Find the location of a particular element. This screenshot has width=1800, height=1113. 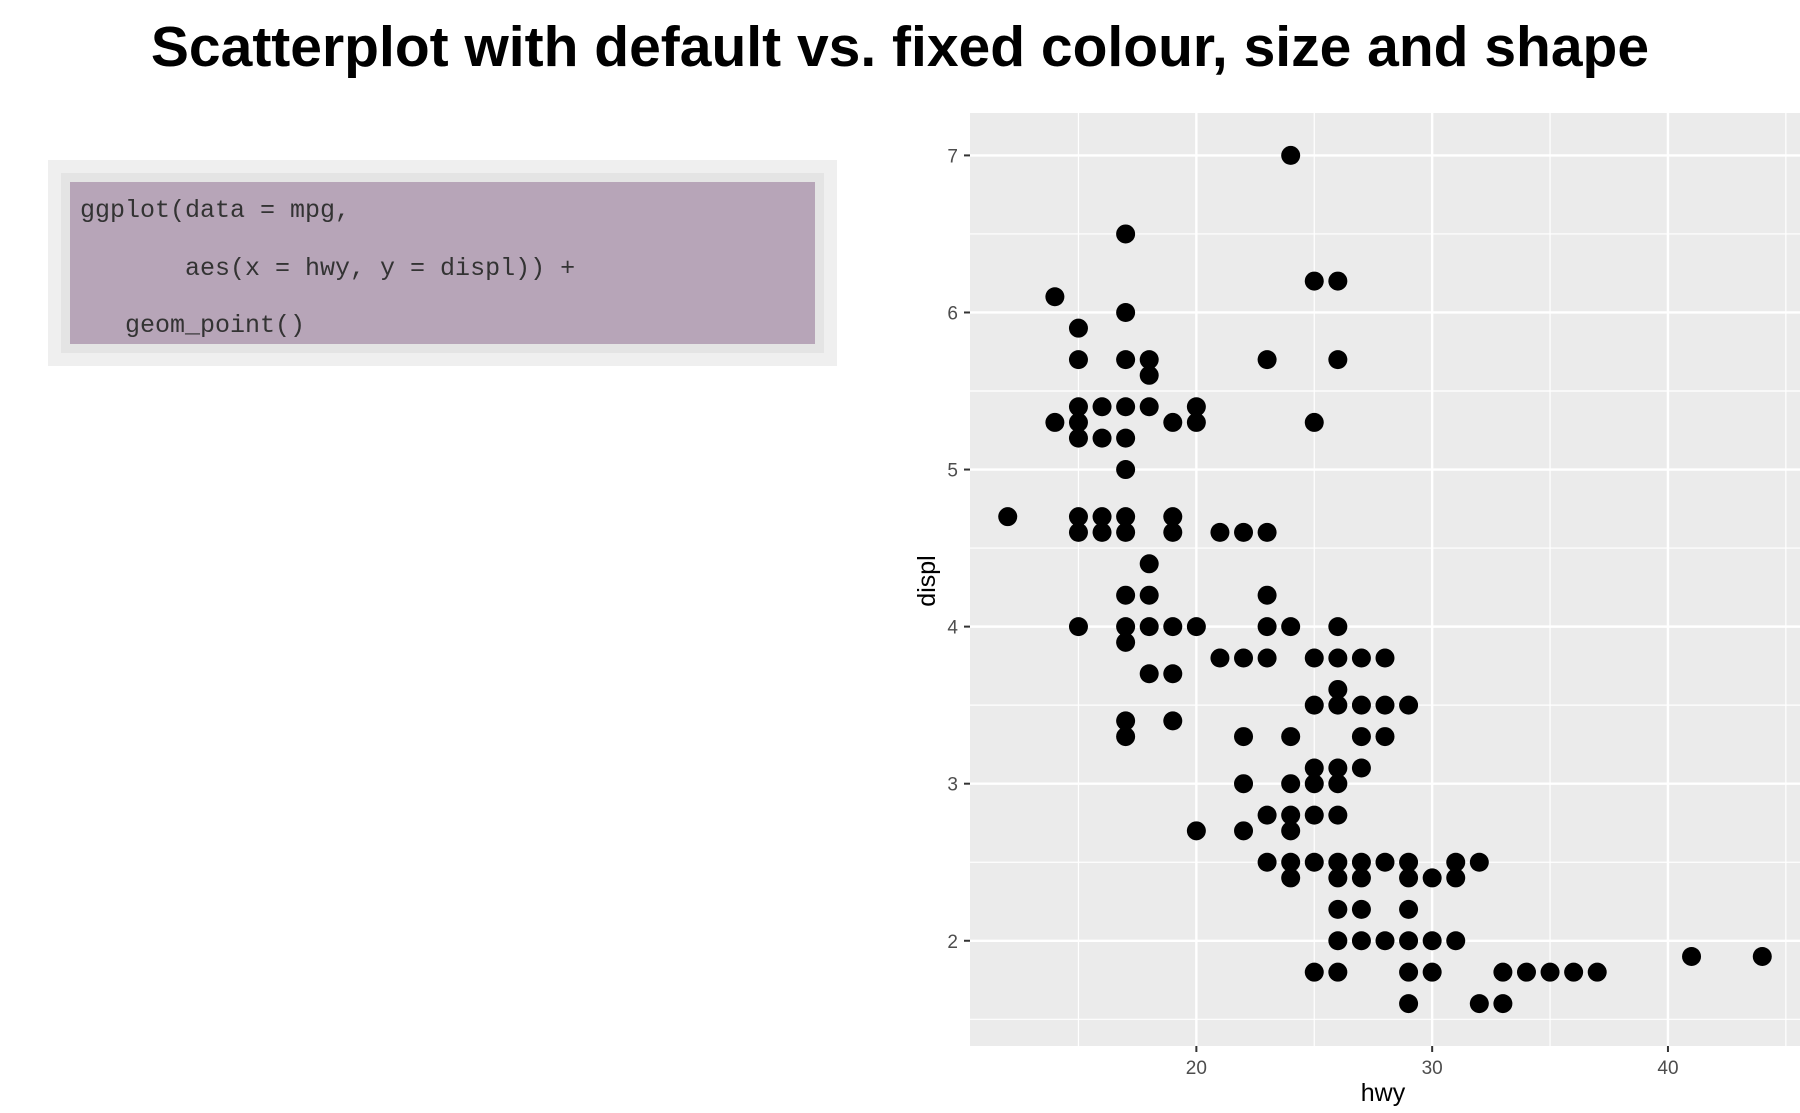

x-tick-label: 20 is located at coordinates (1196, 1068).